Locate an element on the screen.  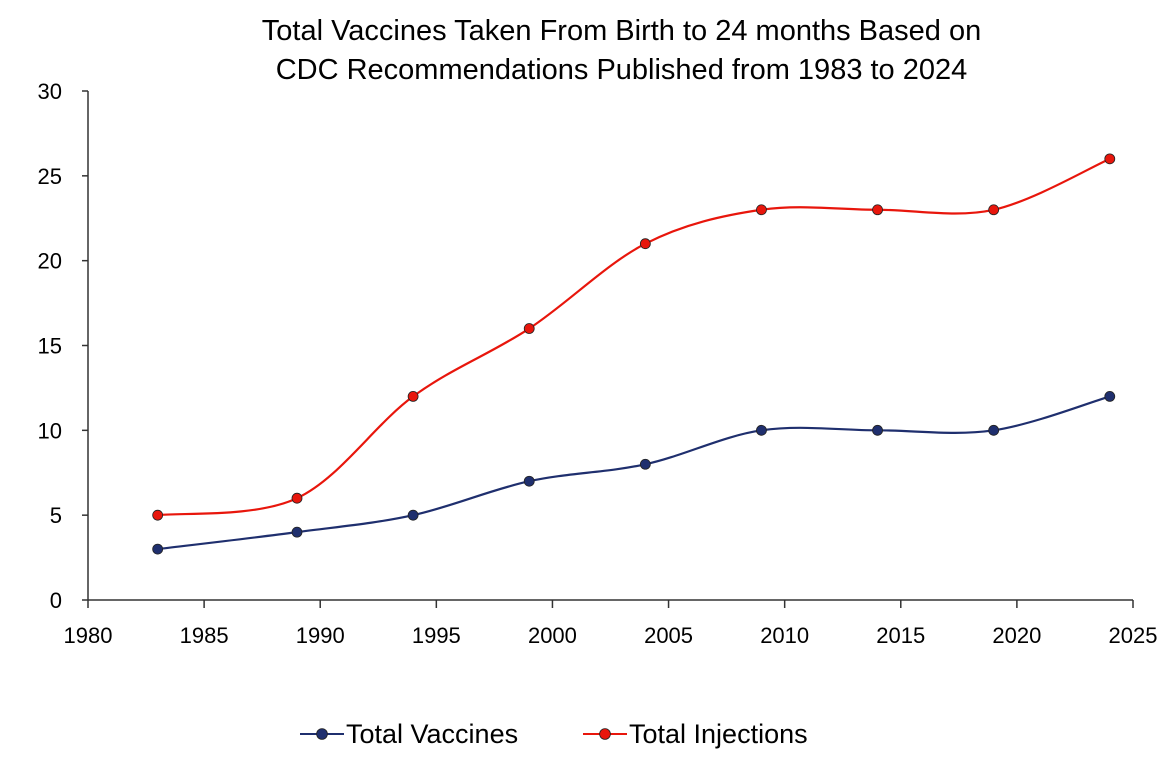
legend-swatch-total-injections is located at coordinates (605, 734).